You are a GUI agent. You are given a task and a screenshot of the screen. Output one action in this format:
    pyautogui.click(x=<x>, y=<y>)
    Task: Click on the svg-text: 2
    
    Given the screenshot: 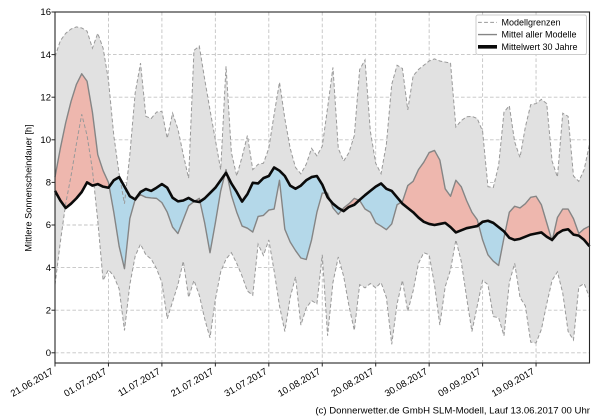 What is the action you would take?
    pyautogui.click(x=48, y=310)
    